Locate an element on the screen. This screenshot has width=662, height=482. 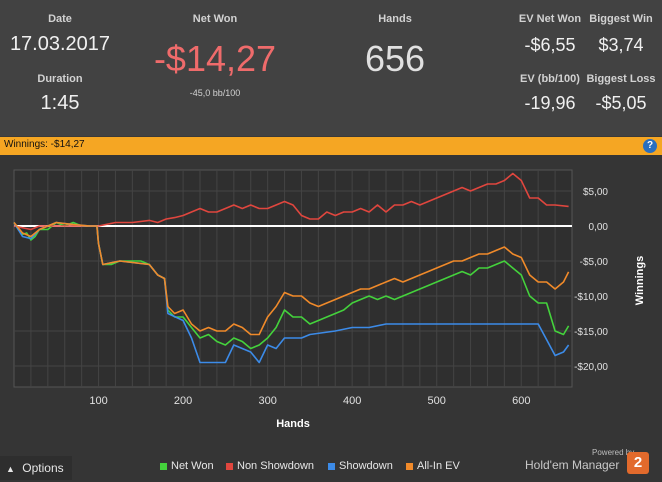
series-line-non-showdown is located at coordinates (291, 201).